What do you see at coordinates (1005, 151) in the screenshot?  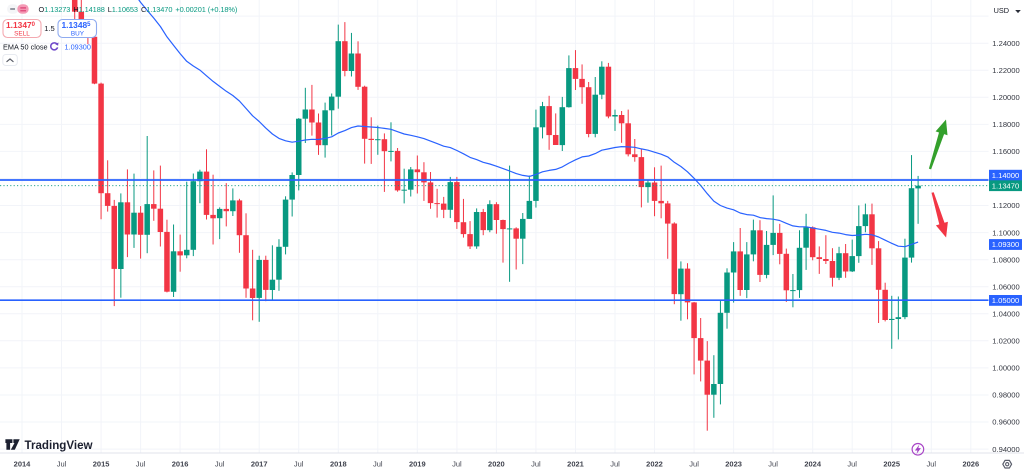 I see `svg-text: 1.16000` at bounding box center [1005, 151].